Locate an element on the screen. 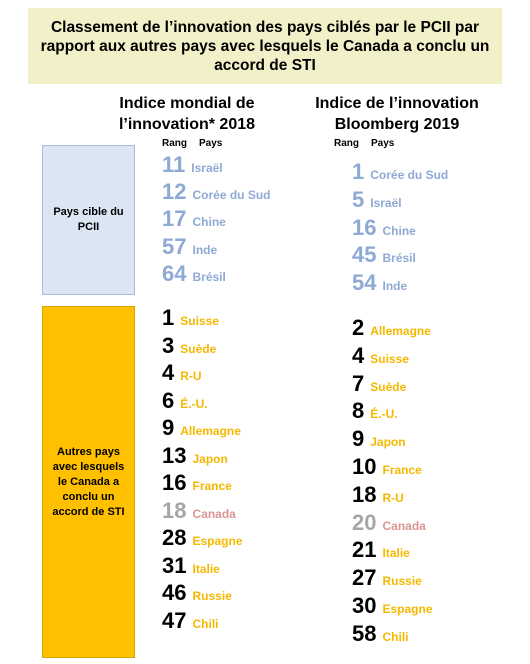 Image resolution: width=530 pixels, height=664 pixels. other-row: 9 Japon is located at coordinates (379, 439).